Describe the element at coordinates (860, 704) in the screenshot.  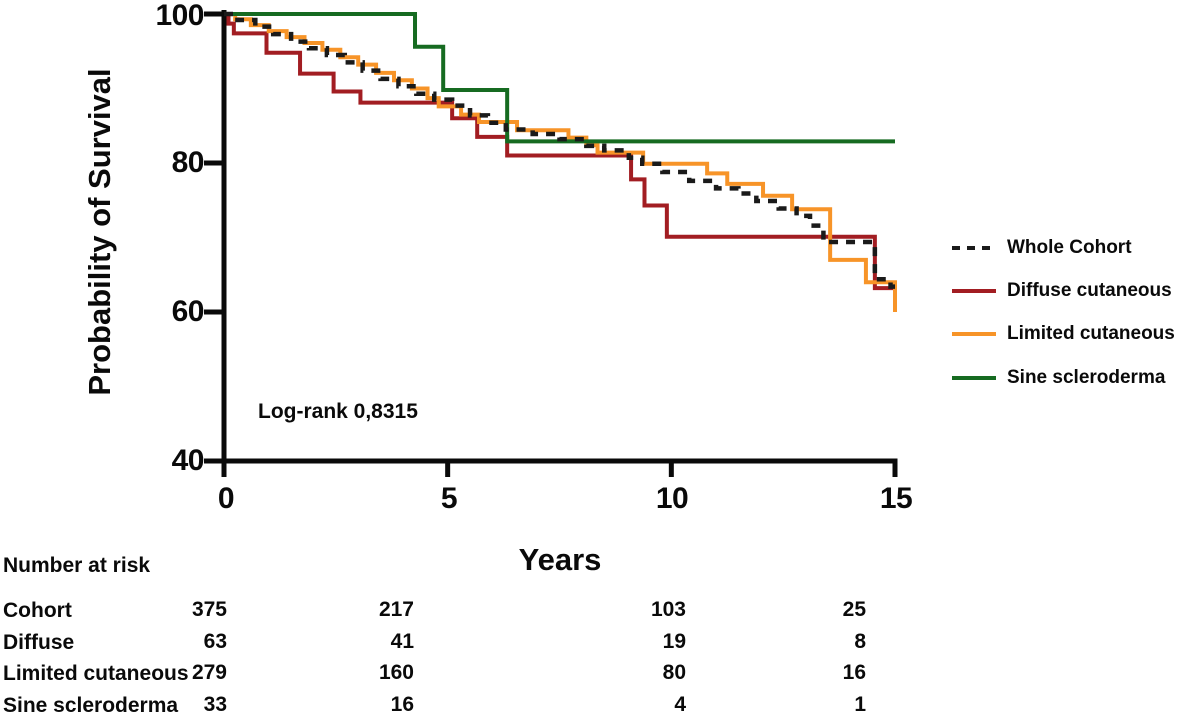
I see `risk-value: 1` at that location.